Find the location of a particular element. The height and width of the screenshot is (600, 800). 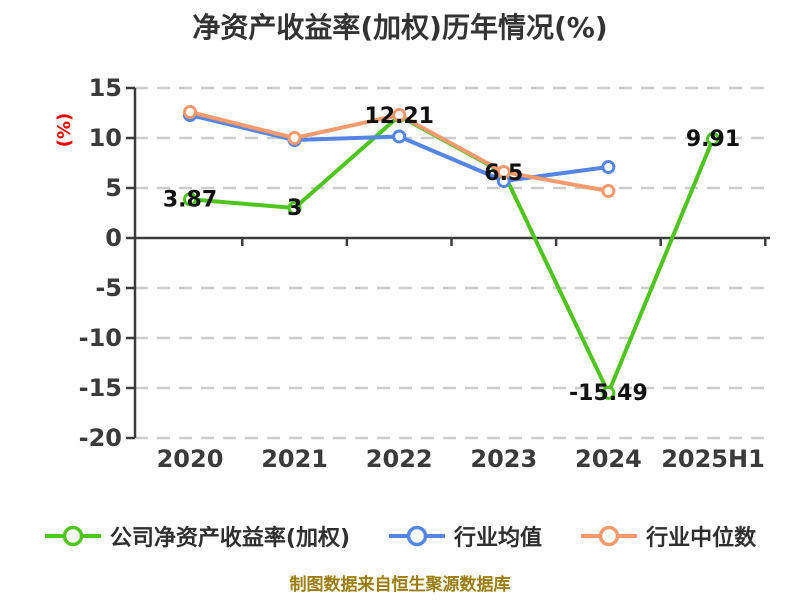

x-tick-label: 2020 is located at coordinates (190, 459).